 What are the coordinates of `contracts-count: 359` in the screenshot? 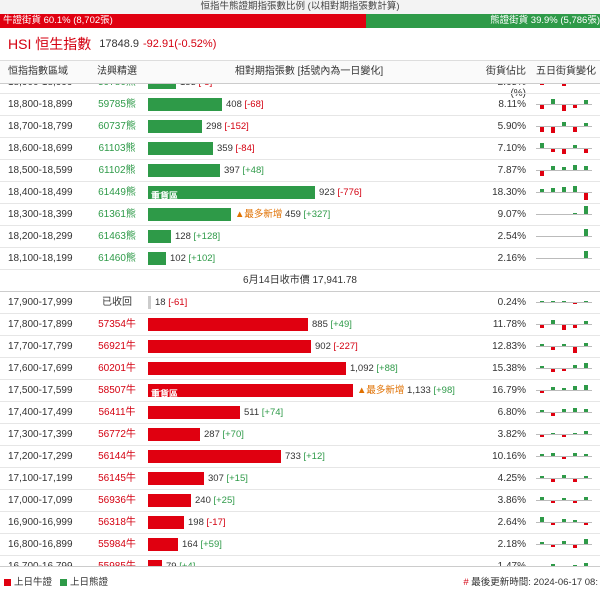 It's located at (226, 148).